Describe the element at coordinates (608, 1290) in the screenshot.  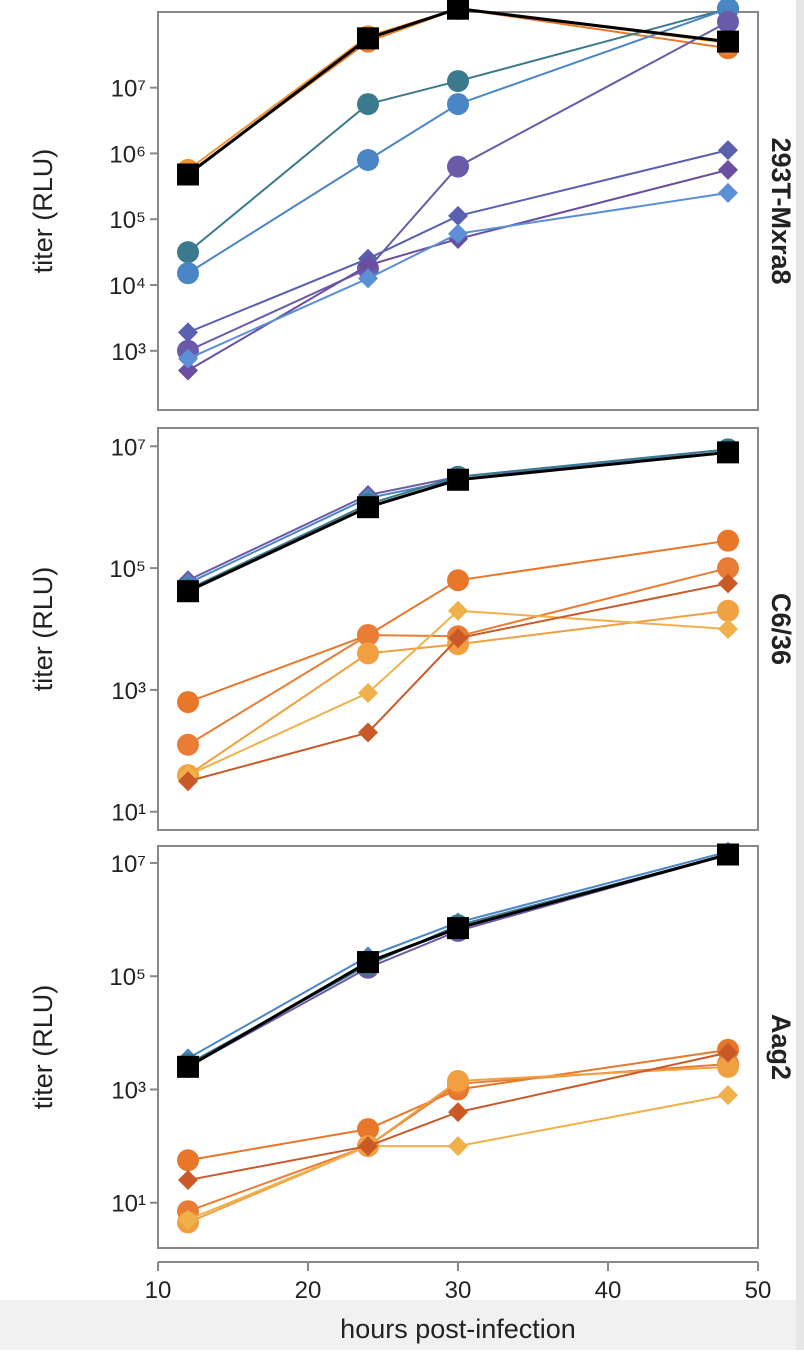
I see `x-tick-label: 40` at that location.